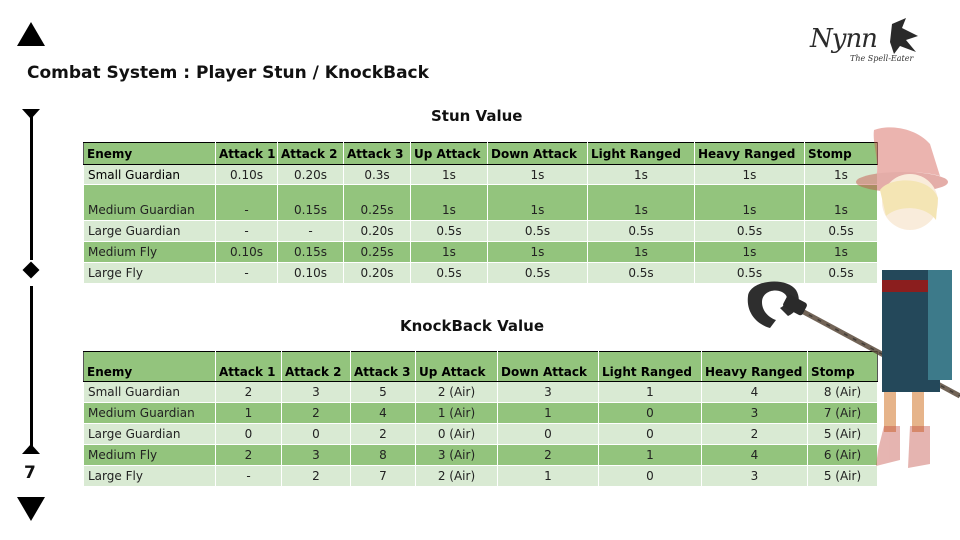 Image resolution: width=960 pixels, height=540 pixels. Describe the element at coordinates (149, 455) in the screenshot. I see `enemy-name-cell: Medium Fly` at that location.